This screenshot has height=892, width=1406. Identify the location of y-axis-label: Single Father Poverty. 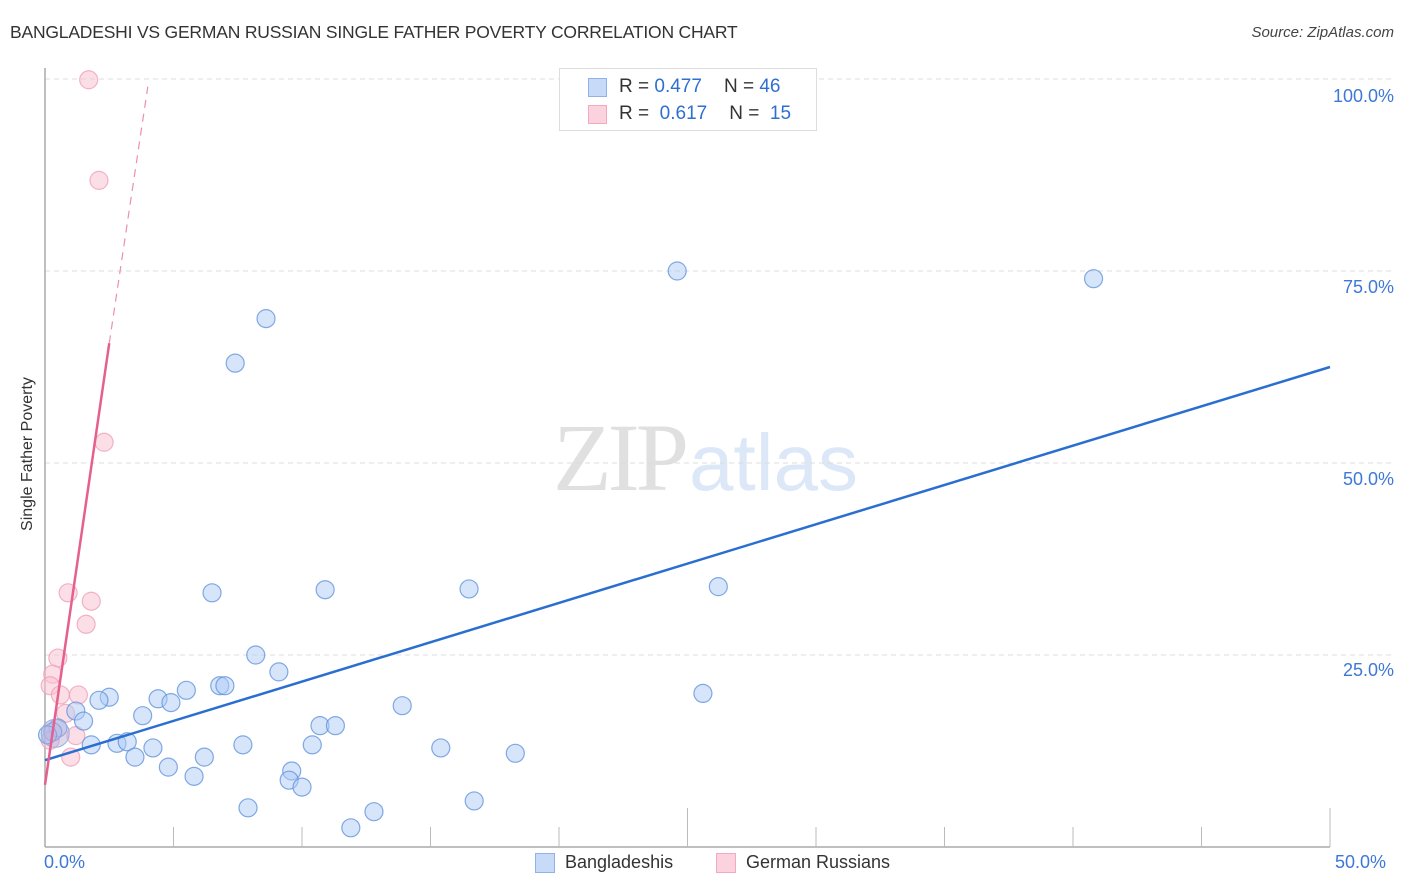
(27, 454).